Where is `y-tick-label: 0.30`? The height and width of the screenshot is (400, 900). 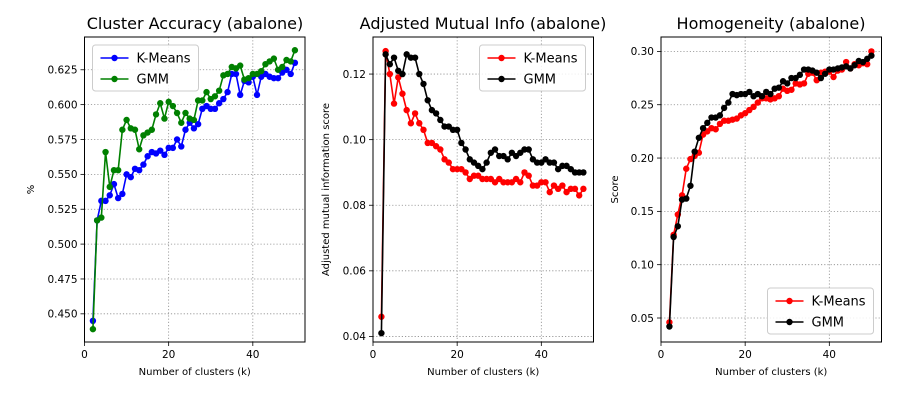
y-tick-label: 0.30 is located at coordinates (642, 52).